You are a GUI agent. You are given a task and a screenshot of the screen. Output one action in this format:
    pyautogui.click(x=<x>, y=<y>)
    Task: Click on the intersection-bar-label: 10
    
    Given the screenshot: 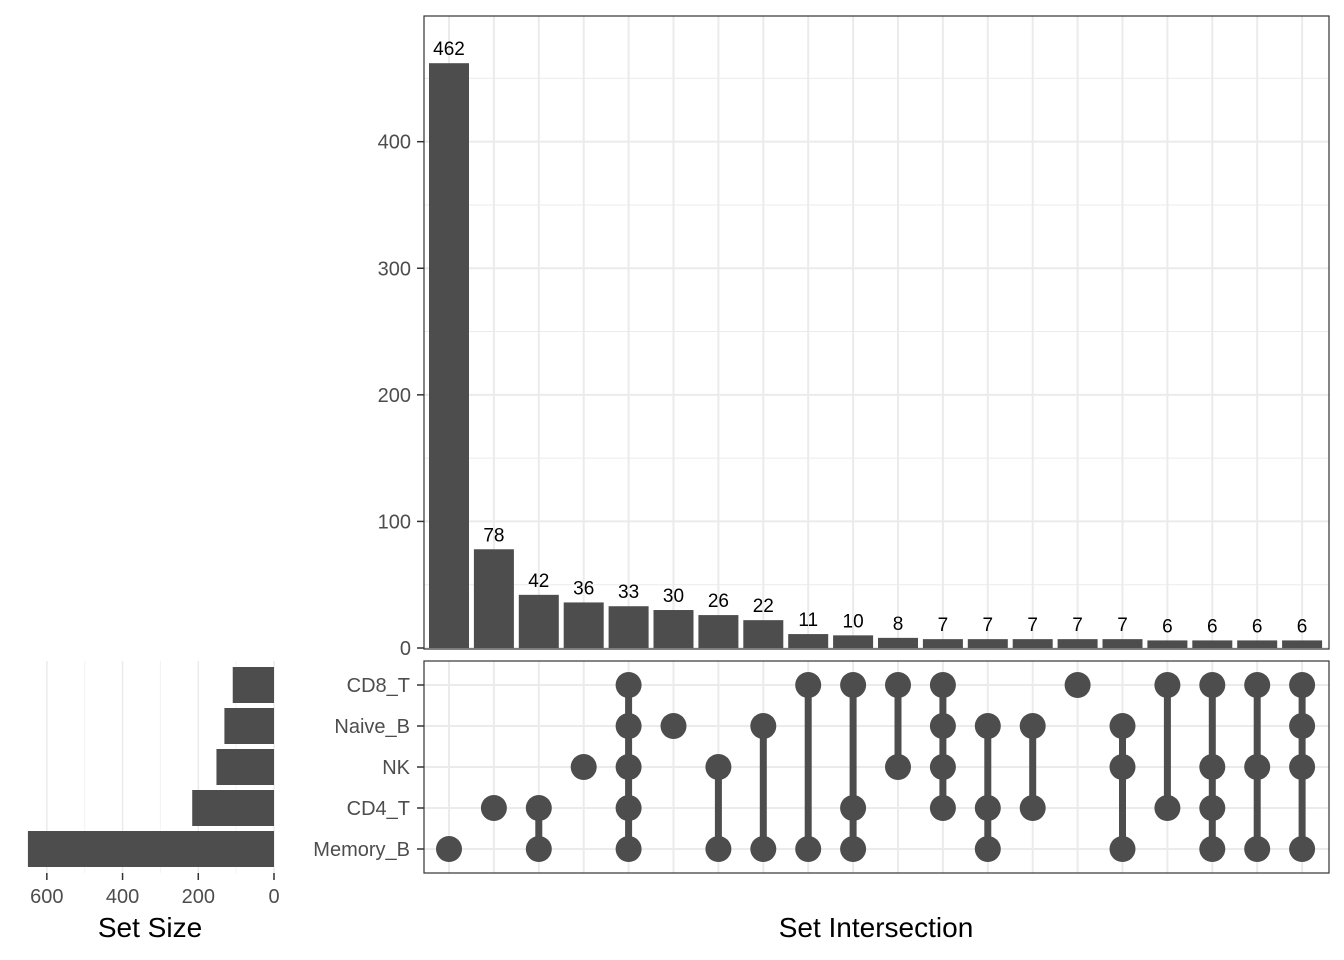 What is the action you would take?
    pyautogui.click(x=853, y=621)
    